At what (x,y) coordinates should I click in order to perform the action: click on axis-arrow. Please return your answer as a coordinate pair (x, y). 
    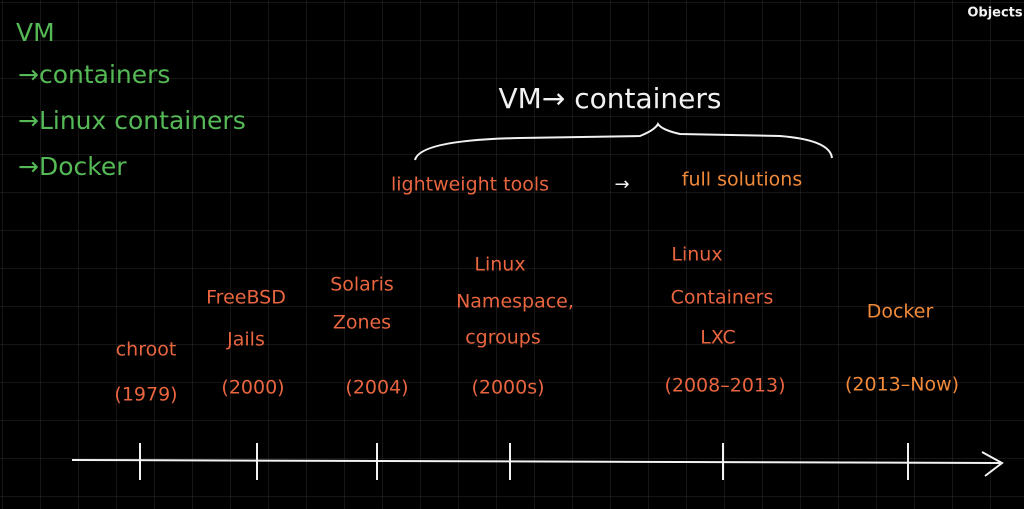
    Looking at the image, I should click on (992, 464).